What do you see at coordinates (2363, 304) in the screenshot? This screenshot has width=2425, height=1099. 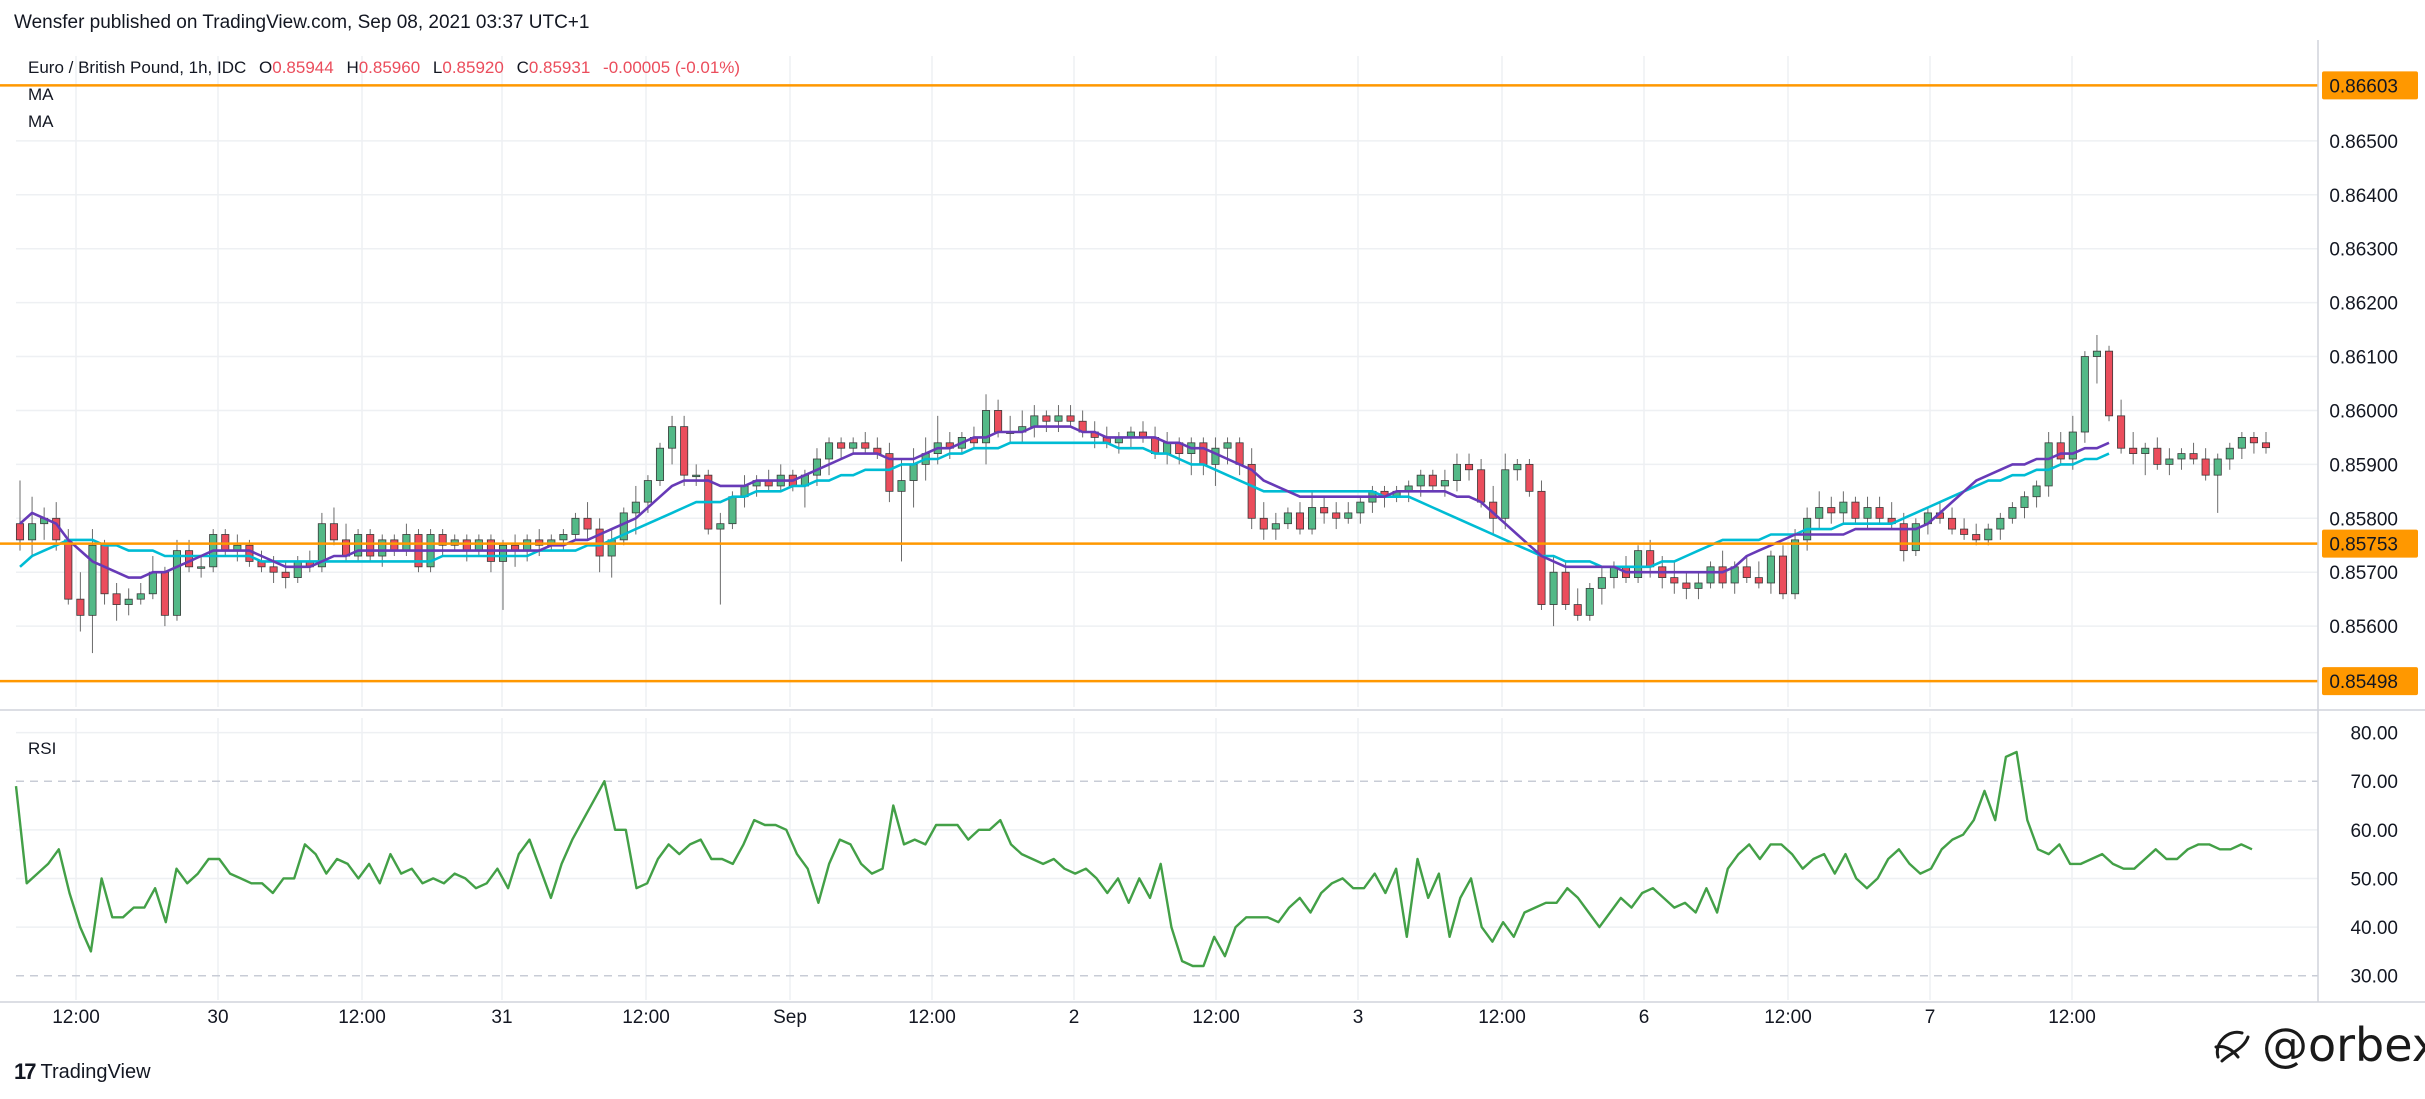 I see `y-tick-label: 0.86200` at bounding box center [2363, 304].